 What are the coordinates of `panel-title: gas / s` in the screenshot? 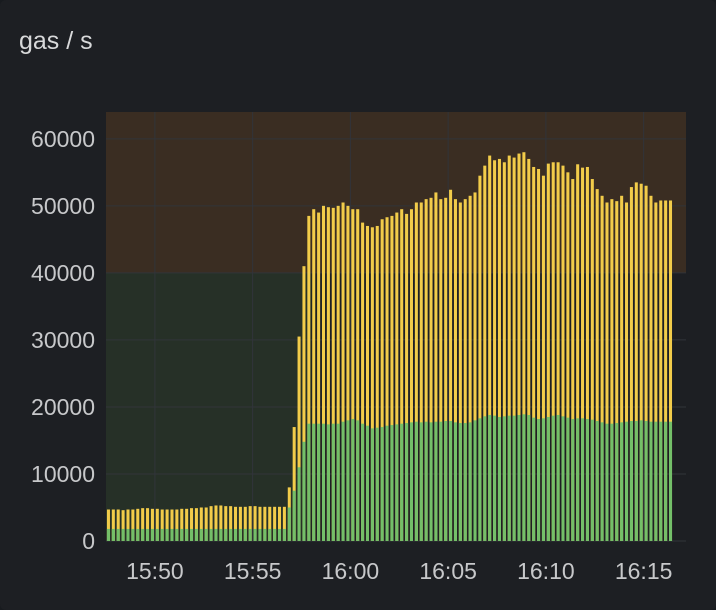 It's located at (56, 41).